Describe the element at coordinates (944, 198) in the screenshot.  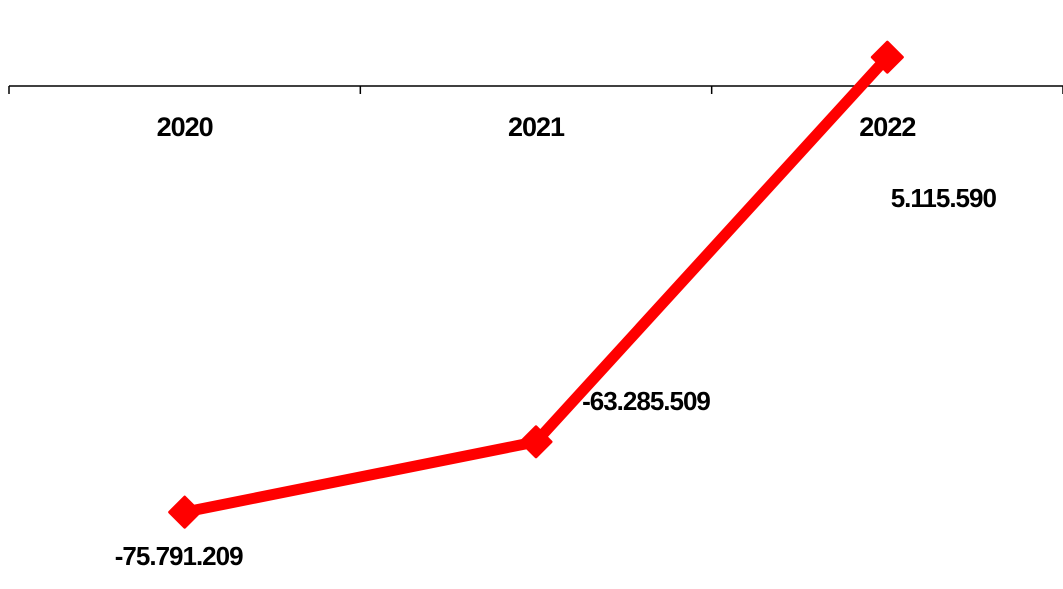
I see `data-label: 5.115.590` at that location.